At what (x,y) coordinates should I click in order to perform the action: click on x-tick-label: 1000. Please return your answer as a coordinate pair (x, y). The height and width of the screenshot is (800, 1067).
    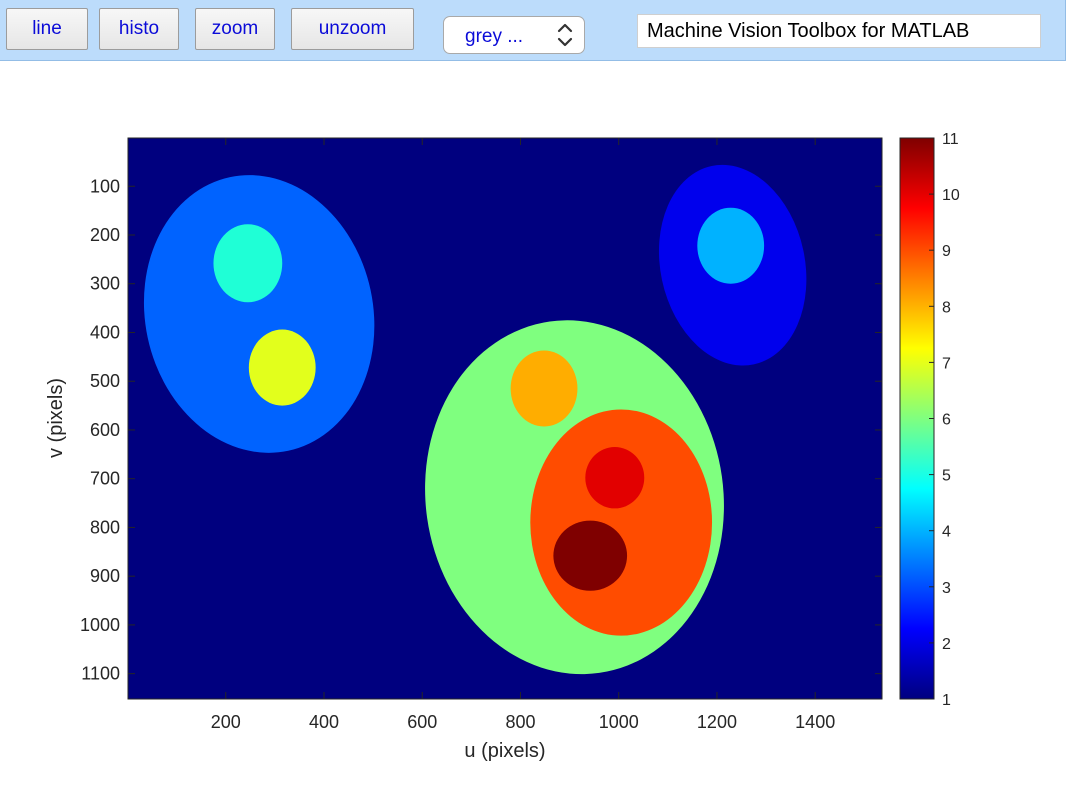
    Looking at the image, I should click on (619, 722).